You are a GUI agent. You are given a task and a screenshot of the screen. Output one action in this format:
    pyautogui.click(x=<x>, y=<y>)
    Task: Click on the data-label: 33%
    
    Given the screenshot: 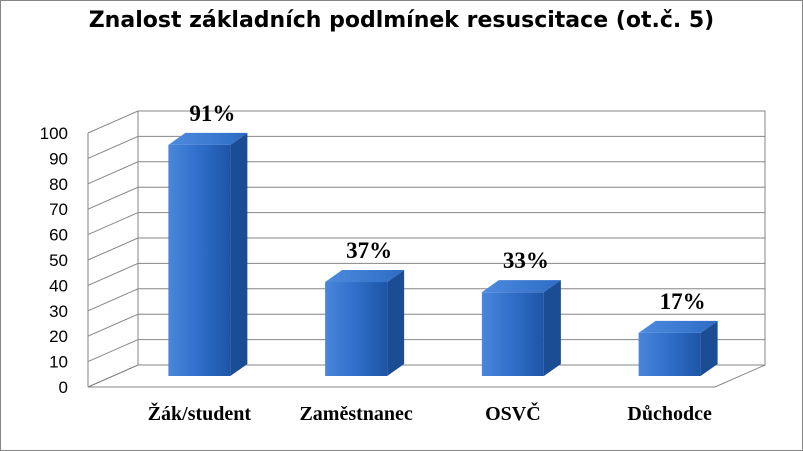 What is the action you would take?
    pyautogui.click(x=526, y=260)
    